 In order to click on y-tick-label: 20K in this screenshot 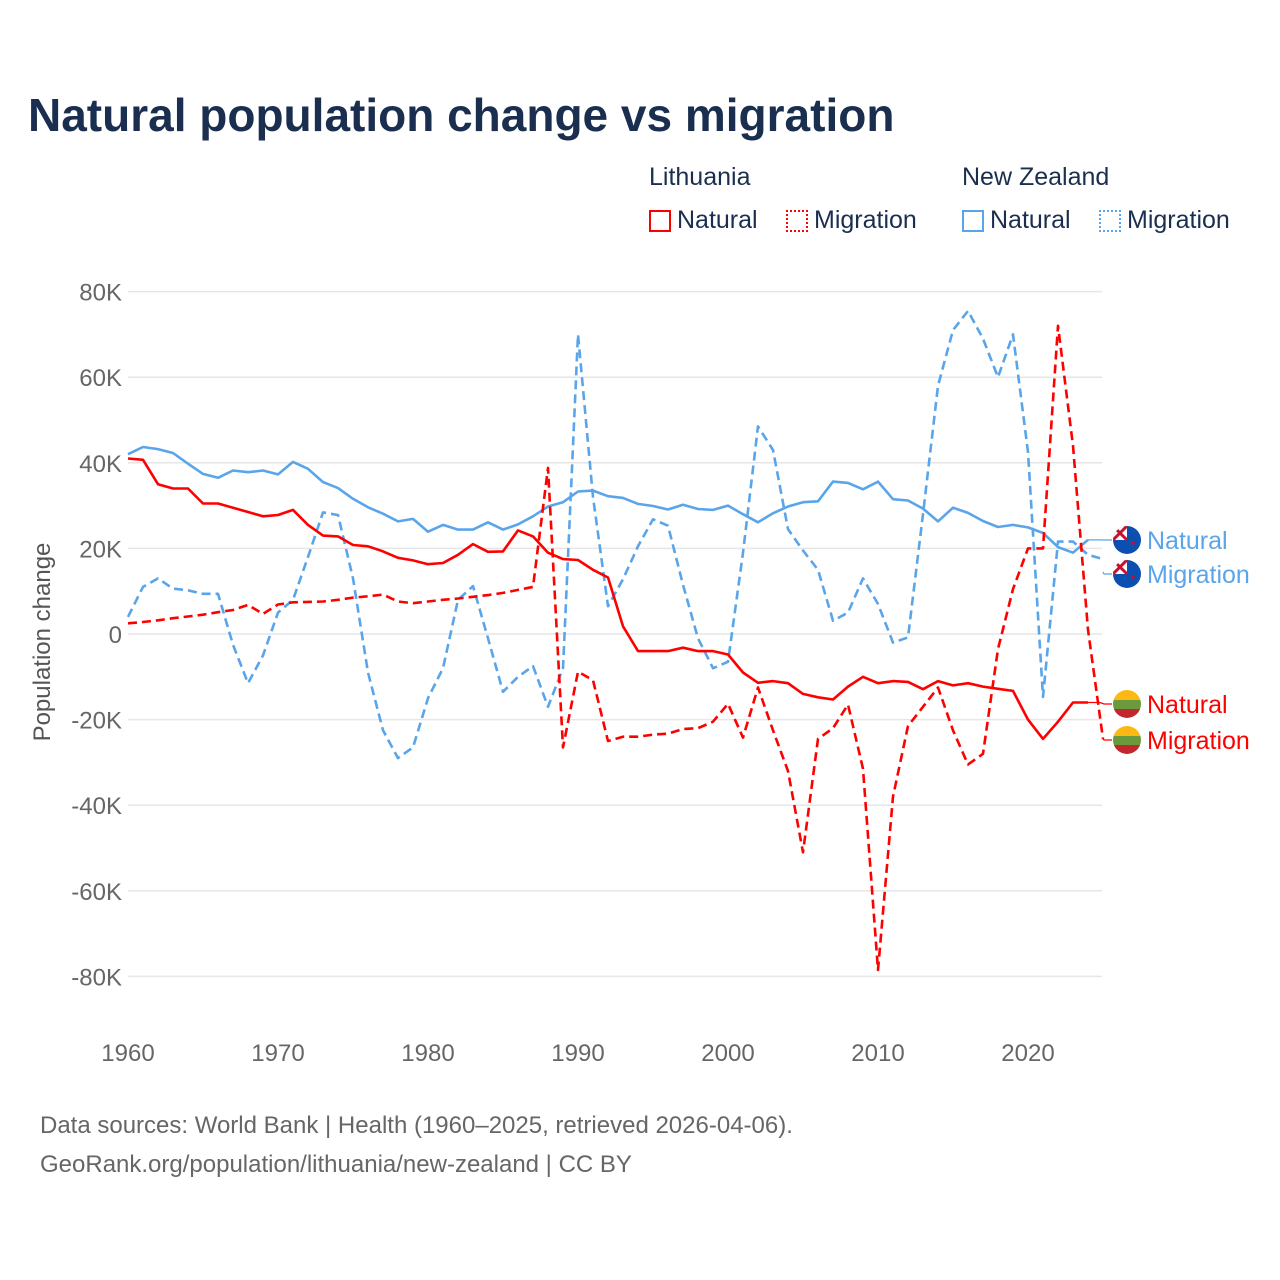, I will do `click(100, 549)`.